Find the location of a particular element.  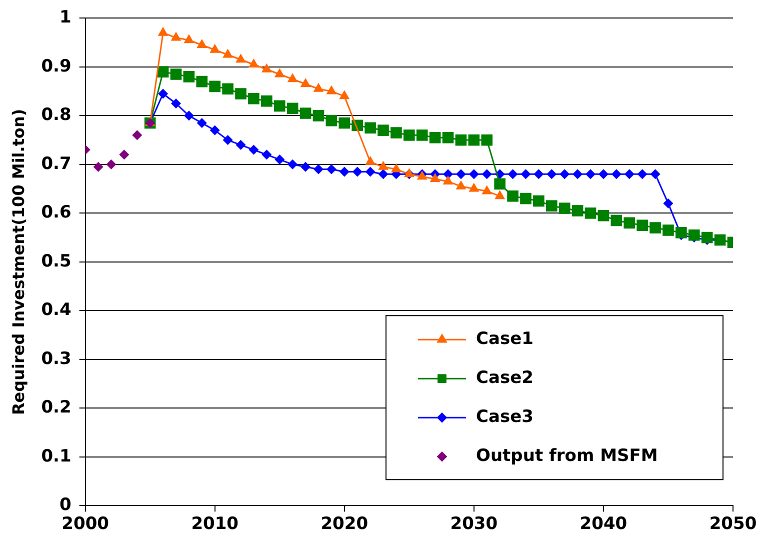

x-tick-label: 2000 is located at coordinates (86, 524).